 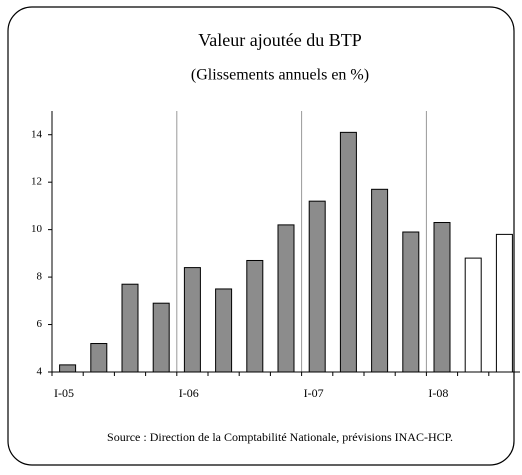 I want to click on x-tick-label: I-06, so click(x=189, y=393).